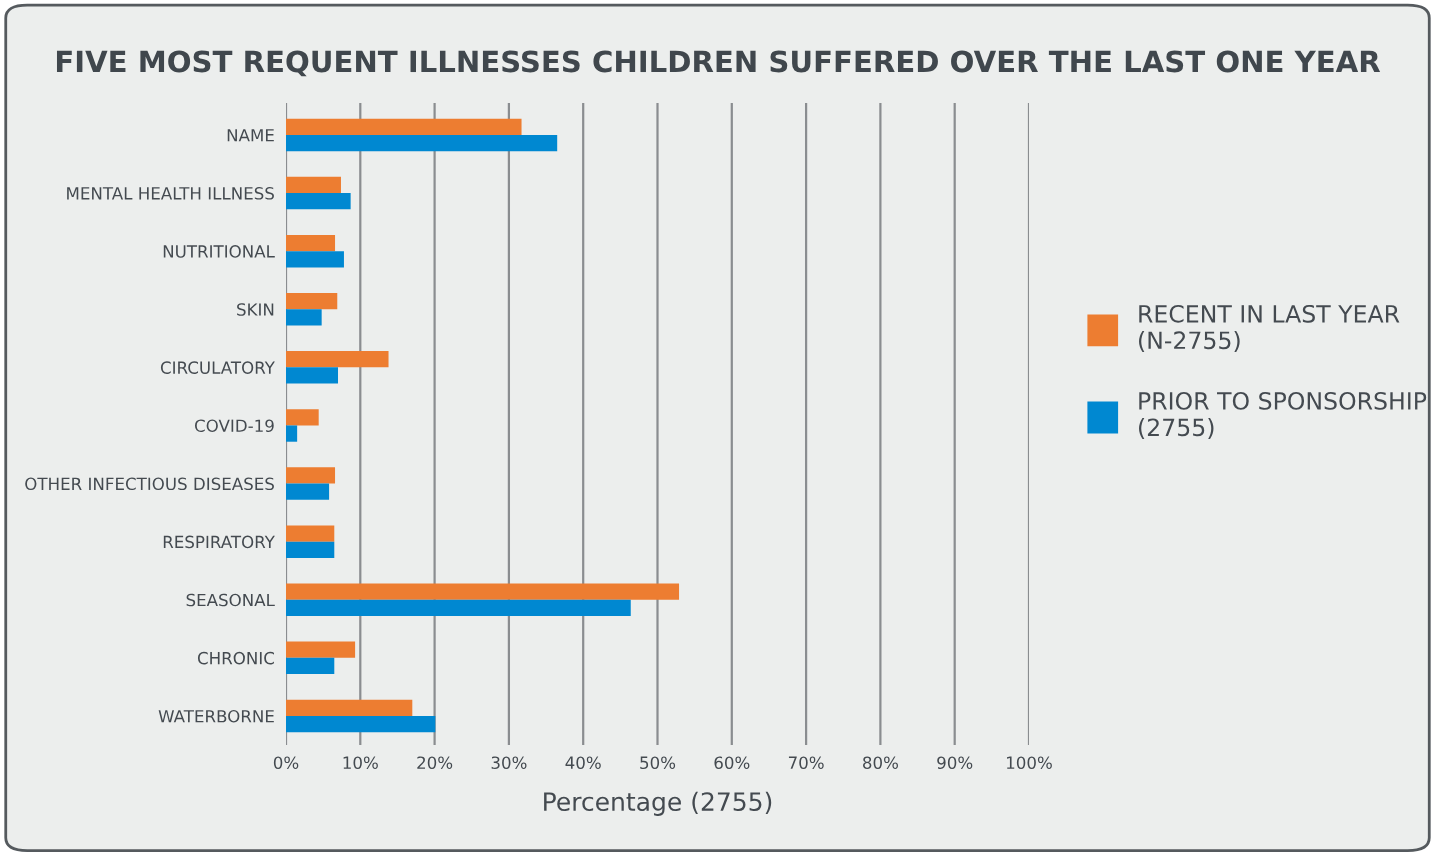 This screenshot has width=1435, height=854. What do you see at coordinates (955, 763) in the screenshot?
I see `x-tick-label: 90%` at bounding box center [955, 763].